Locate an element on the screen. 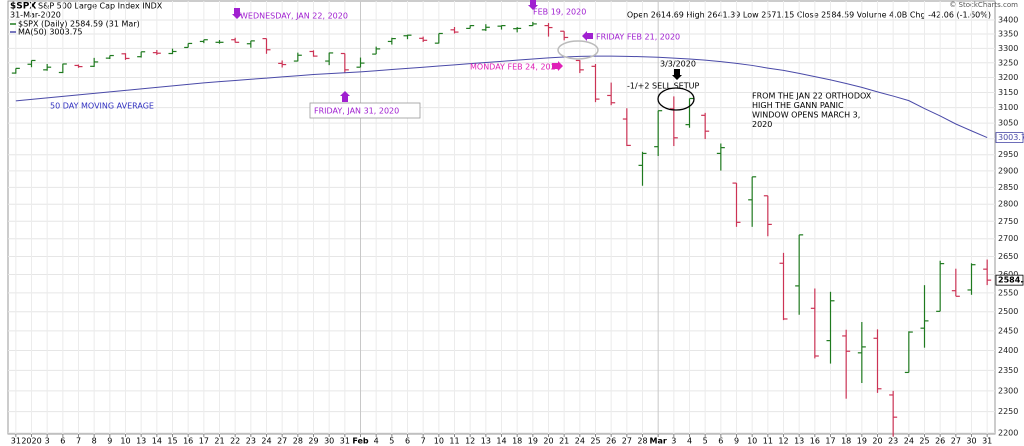 This screenshot has width=1024, height=446. annotation-text: HIGH THE GANN PANIC is located at coordinates (798, 105).